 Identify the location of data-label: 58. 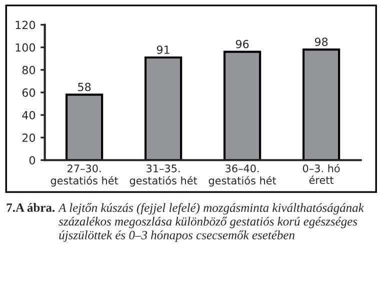
(84, 87).